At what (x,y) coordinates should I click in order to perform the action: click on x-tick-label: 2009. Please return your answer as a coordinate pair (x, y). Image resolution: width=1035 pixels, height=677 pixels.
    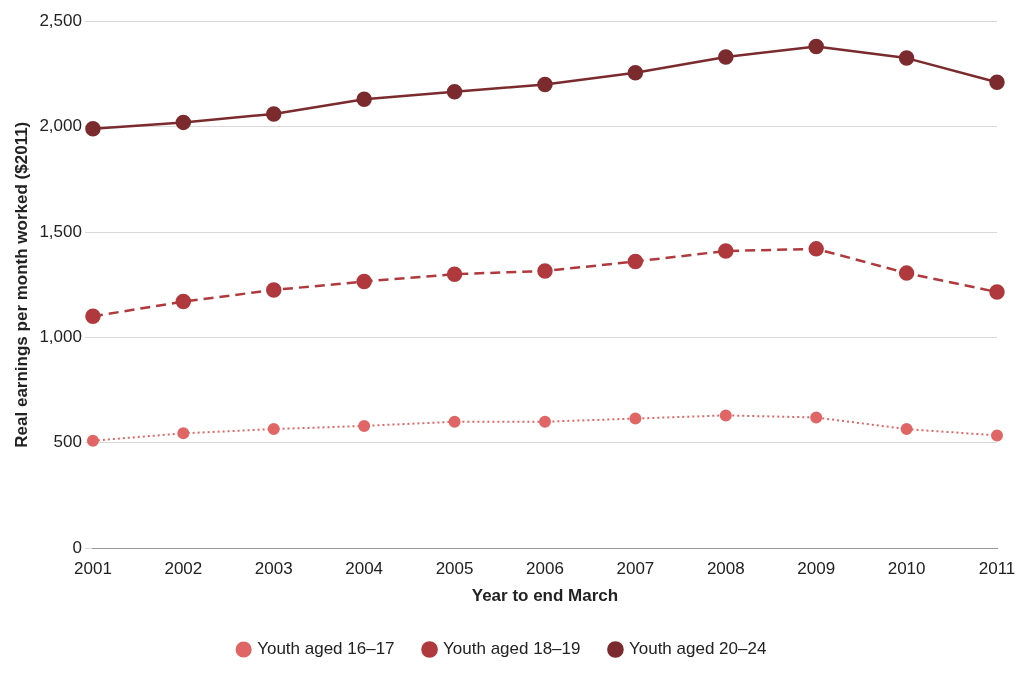
    Looking at the image, I should click on (816, 569).